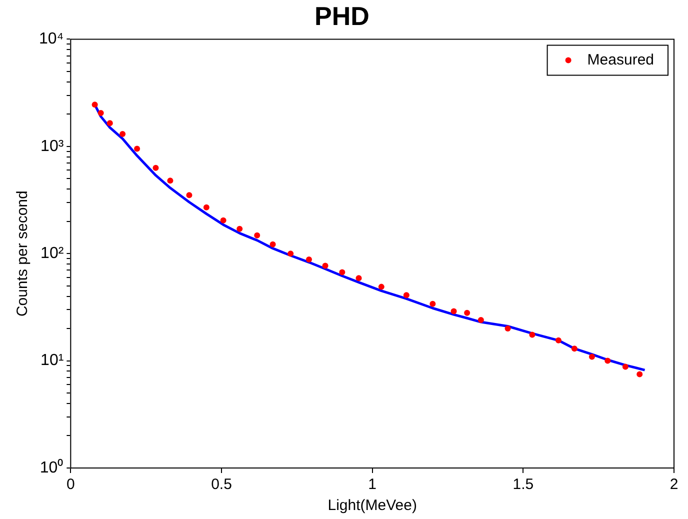 The image size is (688, 519). I want to click on x-tick-label: 0.5, so click(221, 485).